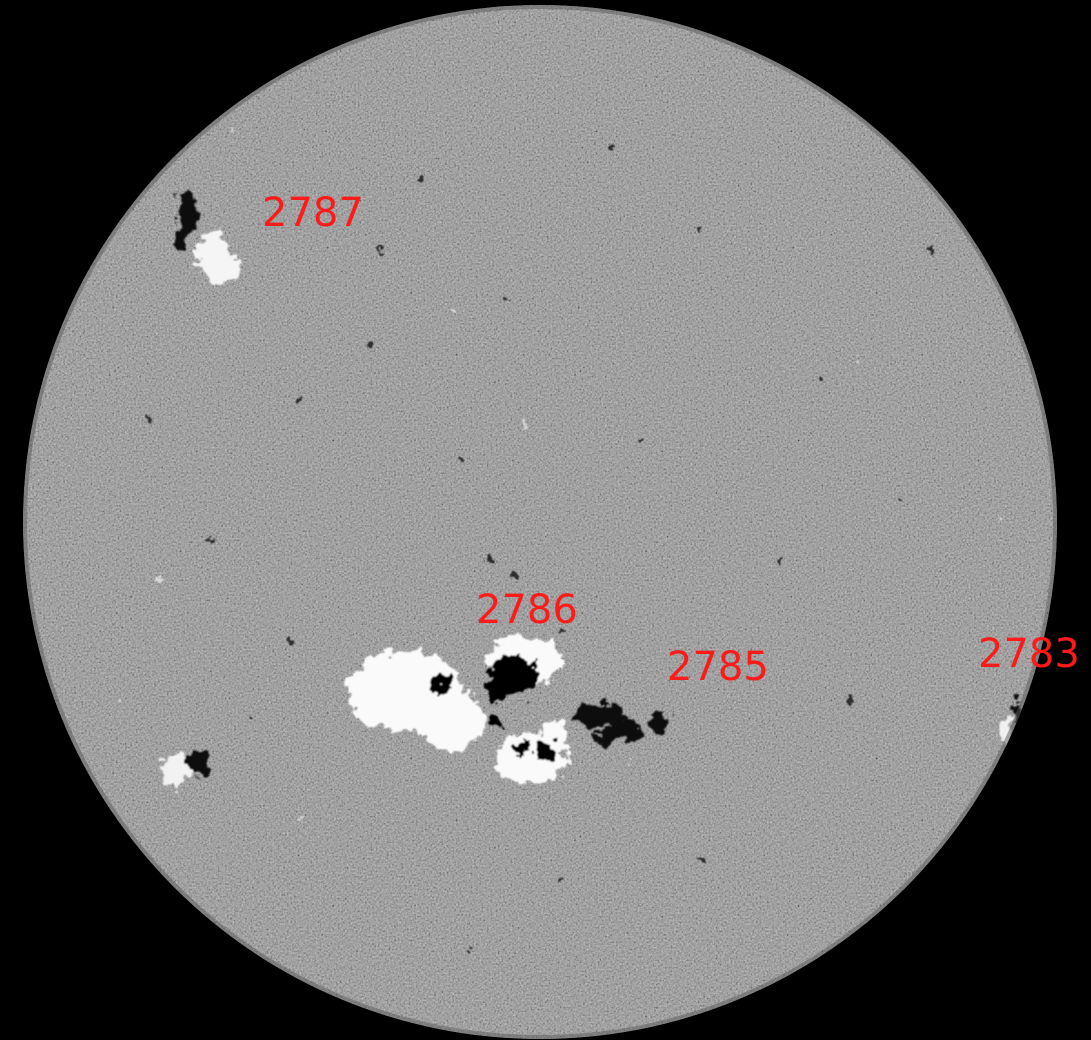  What do you see at coordinates (185, 768) in the screenshot?
I see `southeast-small-region` at bounding box center [185, 768].